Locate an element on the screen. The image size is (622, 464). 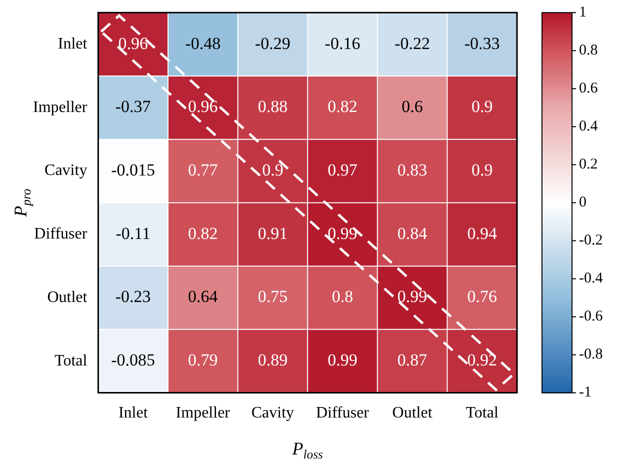
color-bar-label: 0.2 is located at coordinates (588, 164).